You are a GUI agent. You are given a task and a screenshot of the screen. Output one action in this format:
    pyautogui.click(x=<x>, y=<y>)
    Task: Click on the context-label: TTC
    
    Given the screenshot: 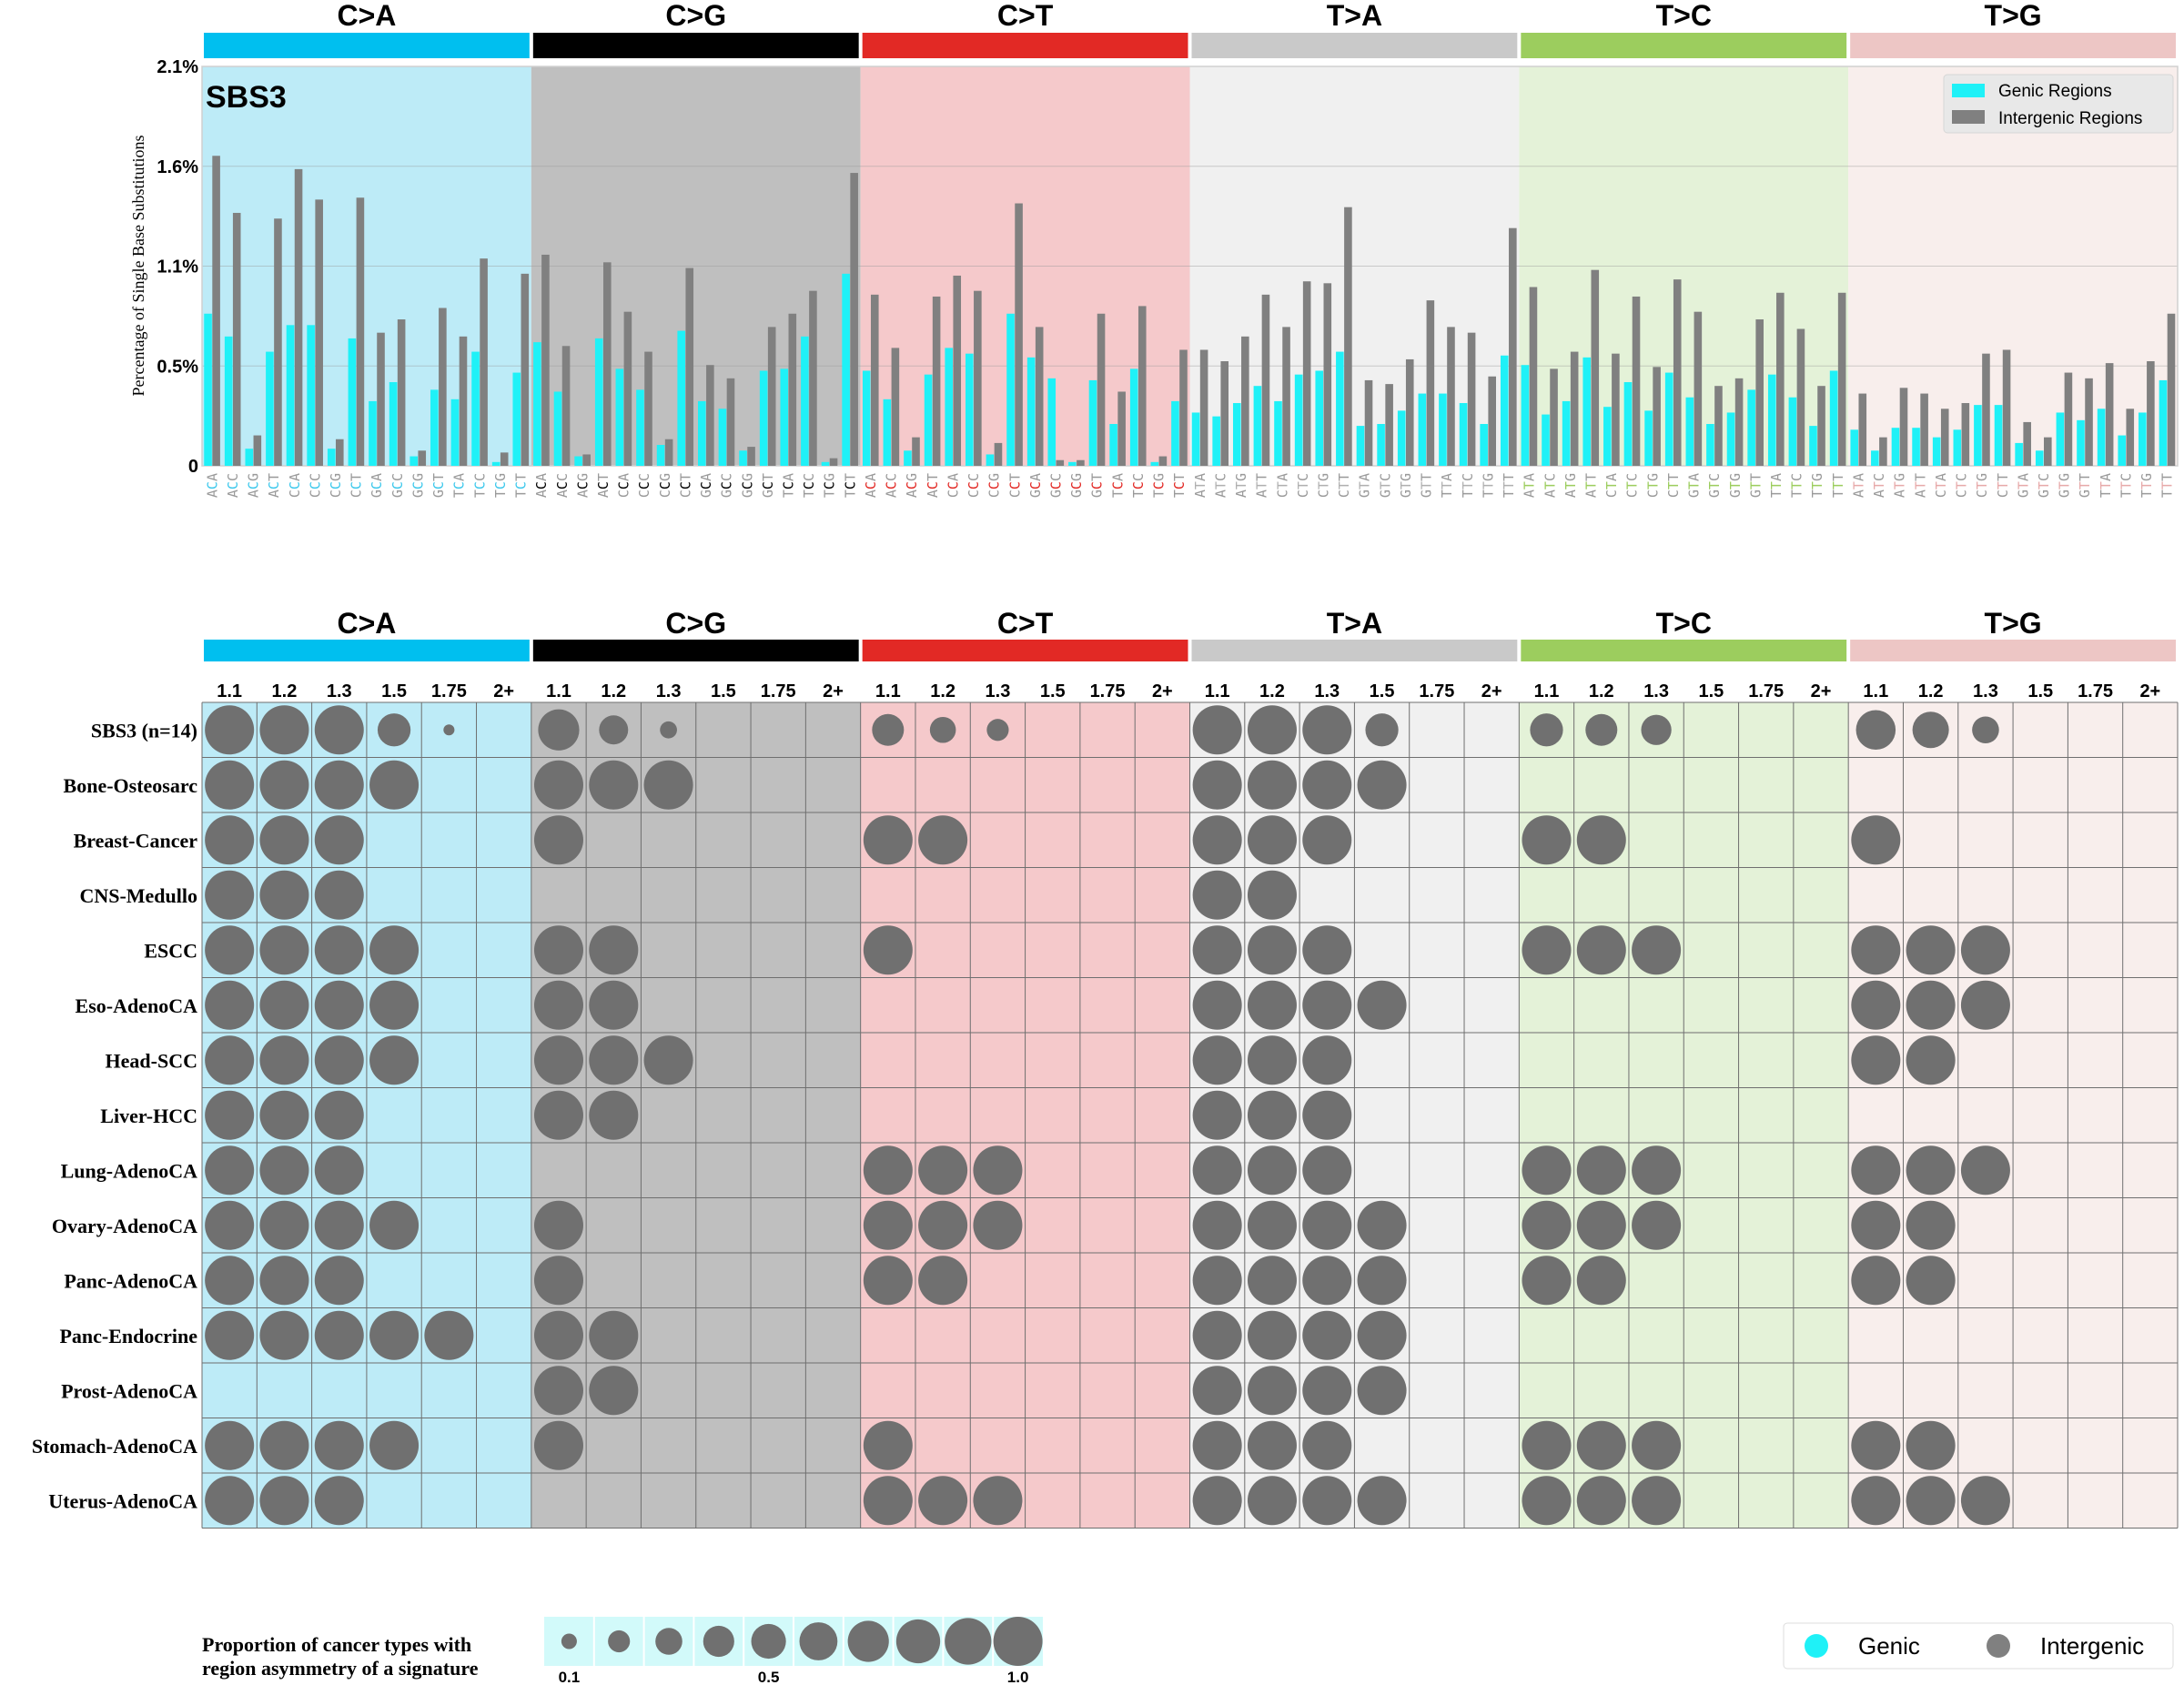 What is the action you would take?
    pyautogui.click(x=1797, y=486)
    